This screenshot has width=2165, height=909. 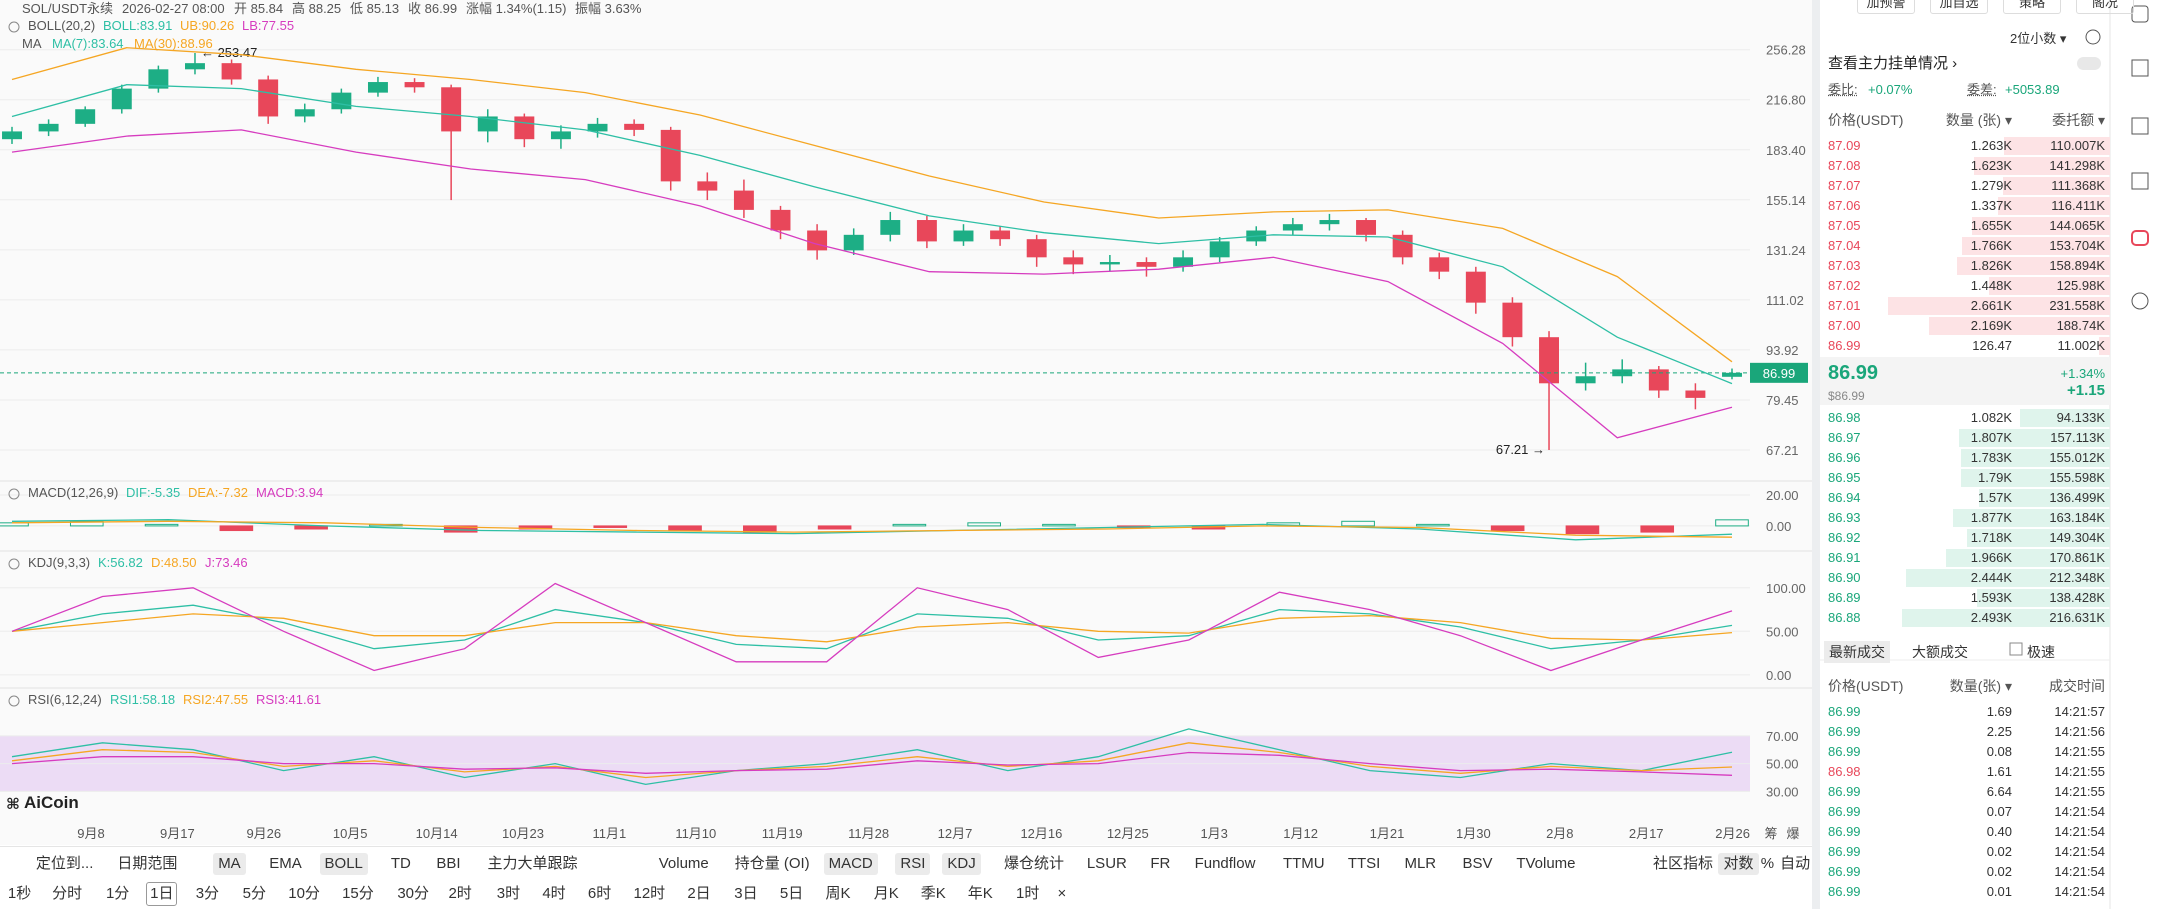 I want to click on interval-button: 月K, so click(x=886, y=893).